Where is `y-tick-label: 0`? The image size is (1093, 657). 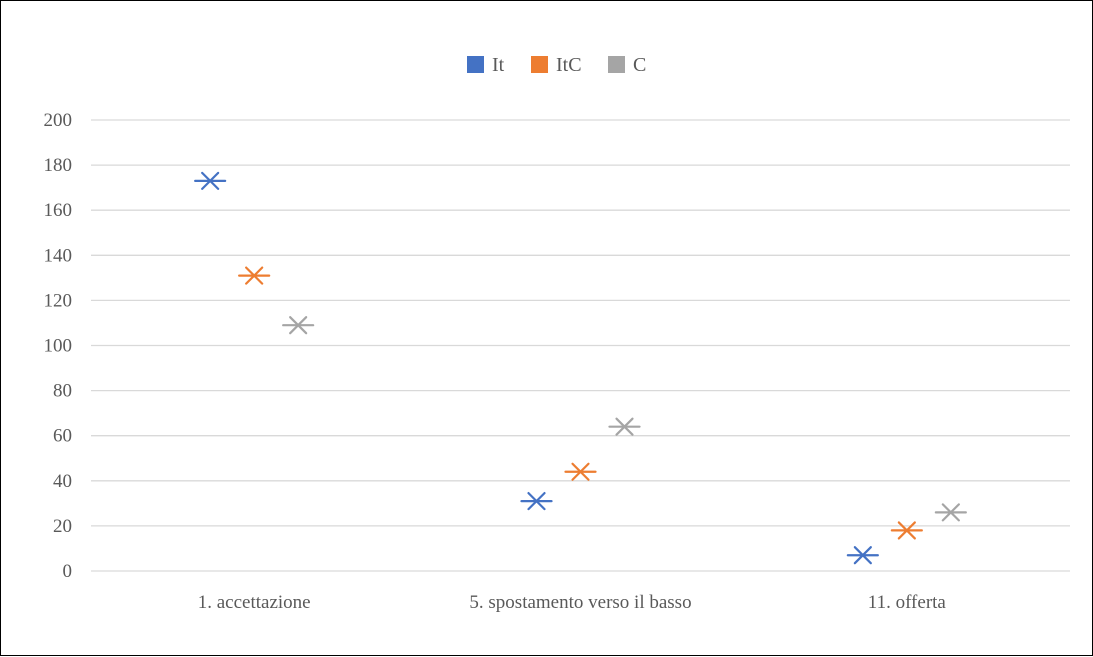 y-tick-label: 0 is located at coordinates (68, 571).